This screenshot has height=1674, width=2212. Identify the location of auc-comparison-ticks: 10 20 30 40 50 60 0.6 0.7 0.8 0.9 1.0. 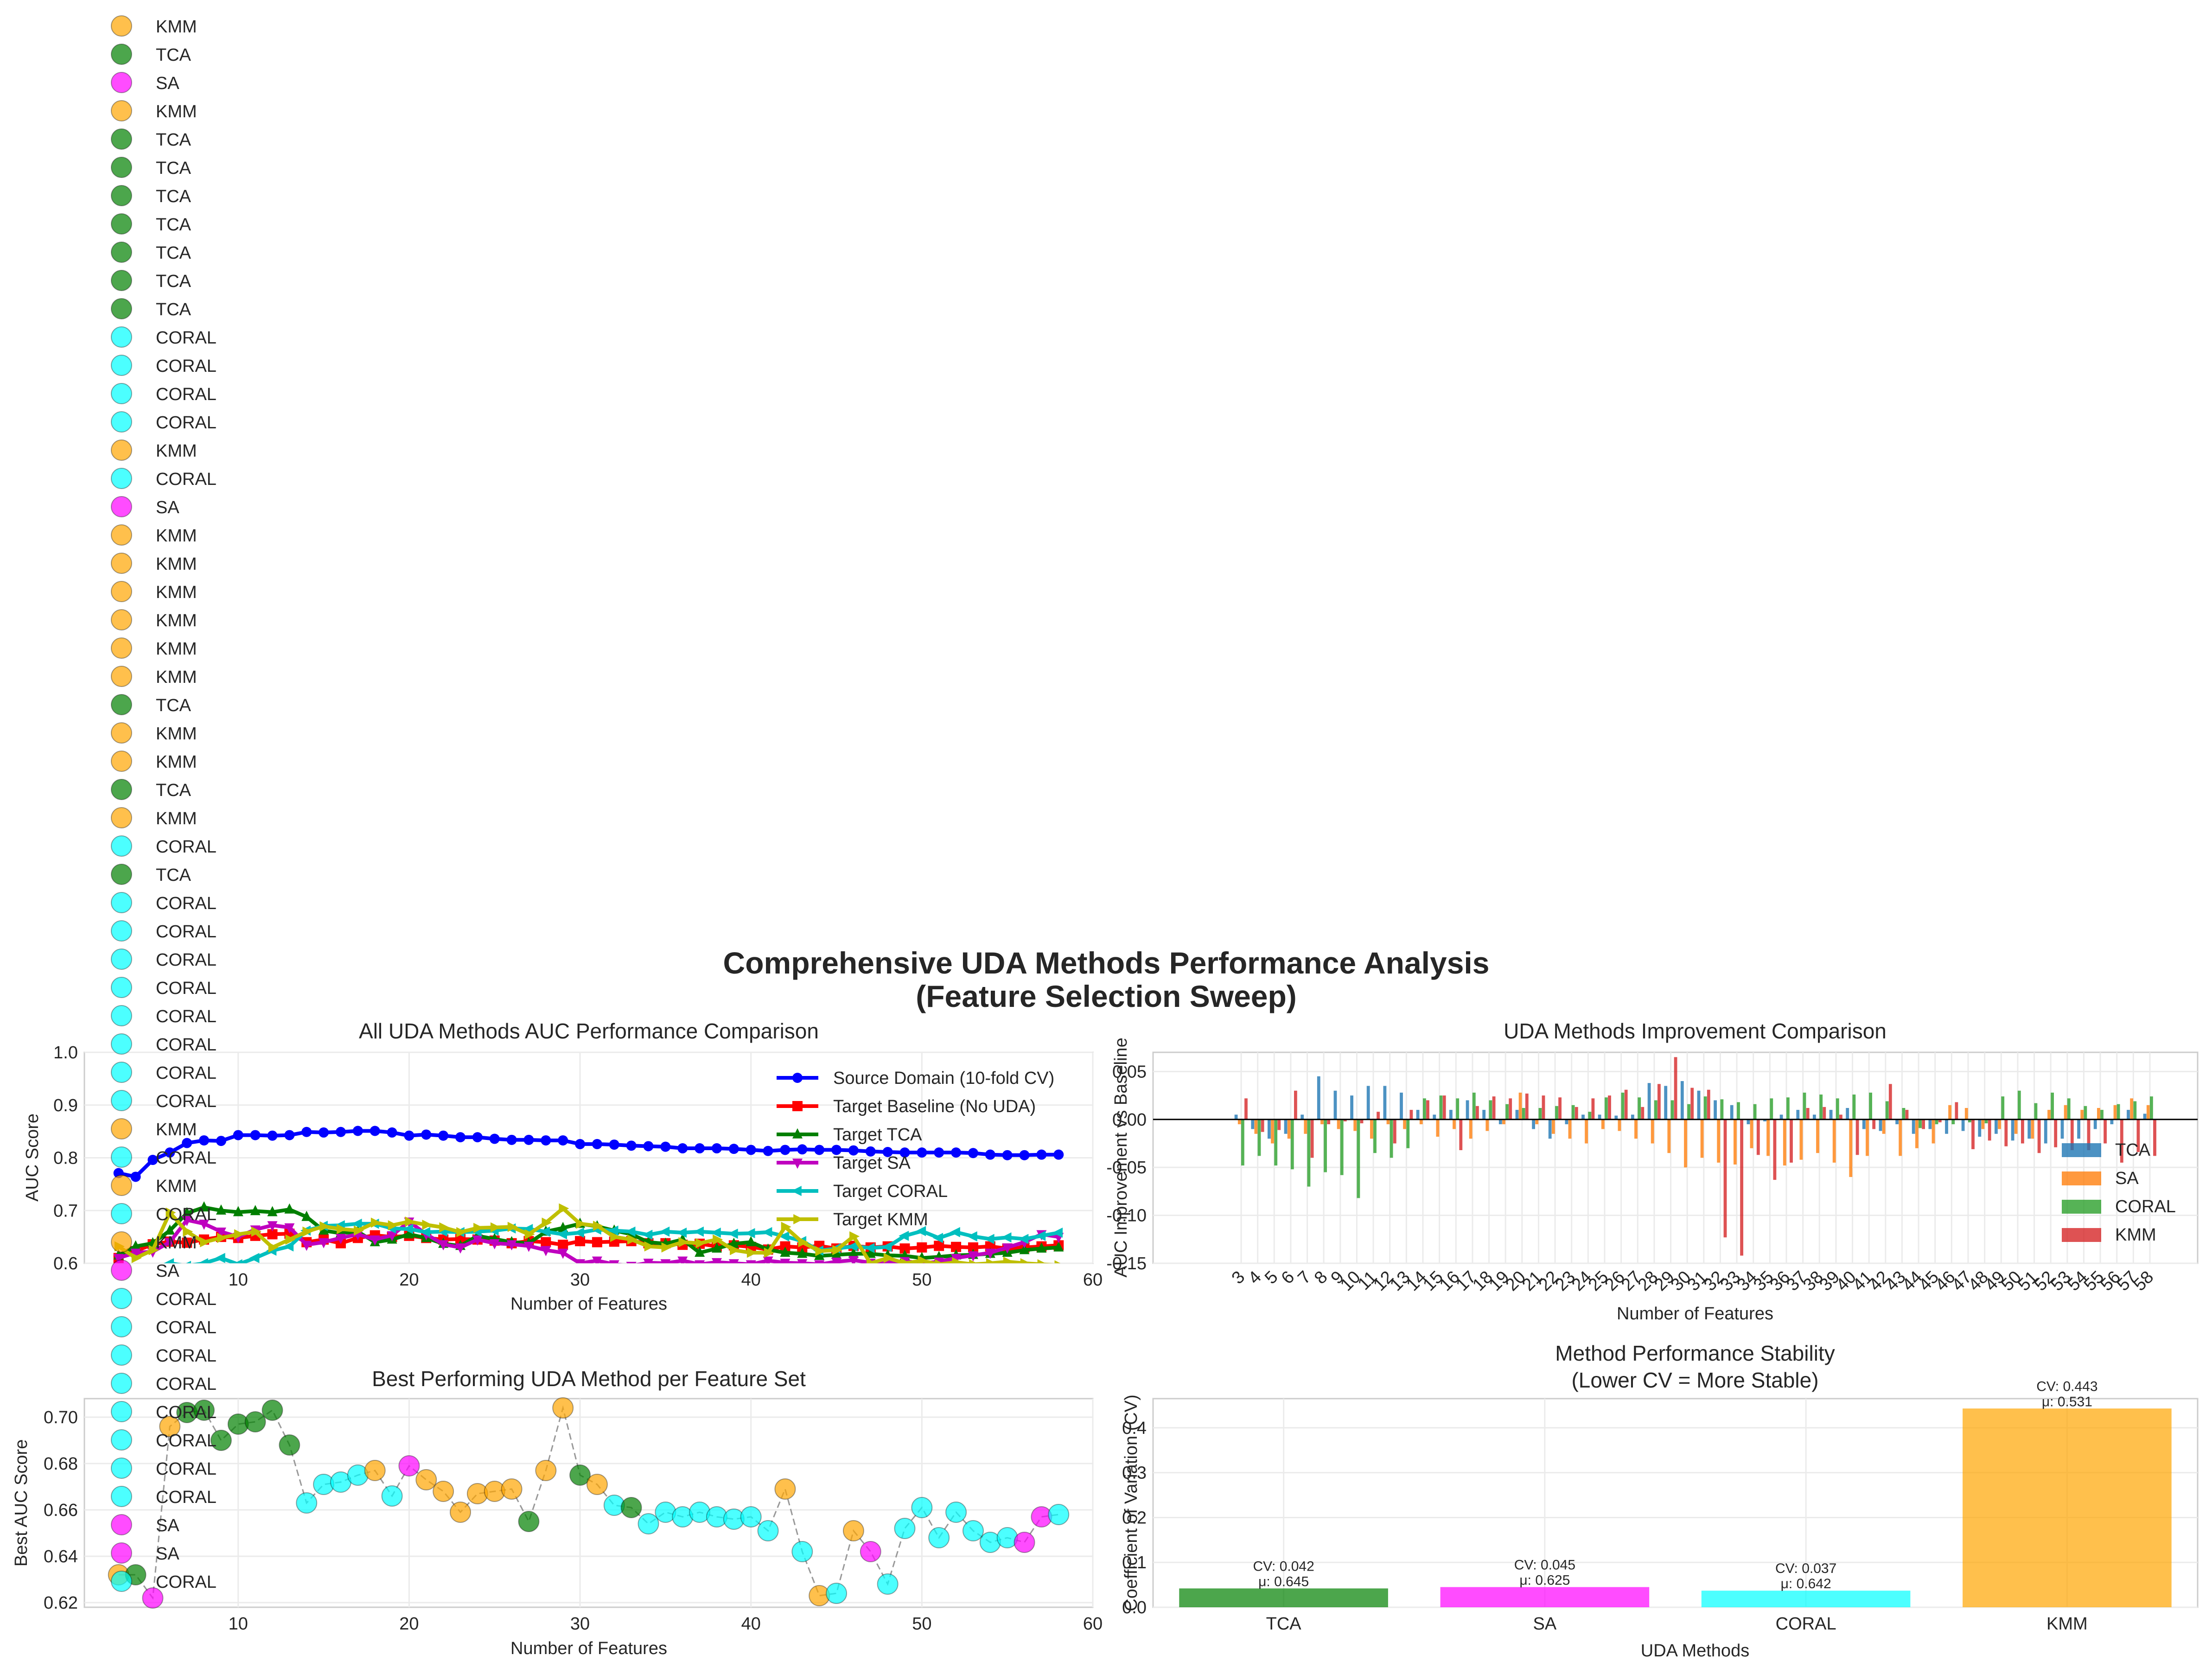
(578, 1166).